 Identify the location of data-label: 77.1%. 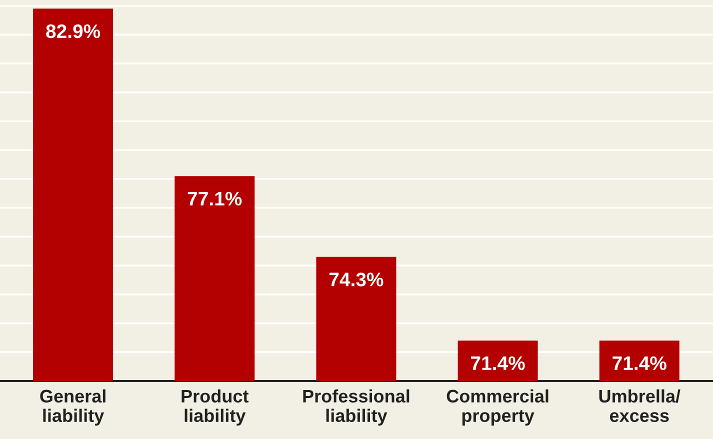
(215, 199).